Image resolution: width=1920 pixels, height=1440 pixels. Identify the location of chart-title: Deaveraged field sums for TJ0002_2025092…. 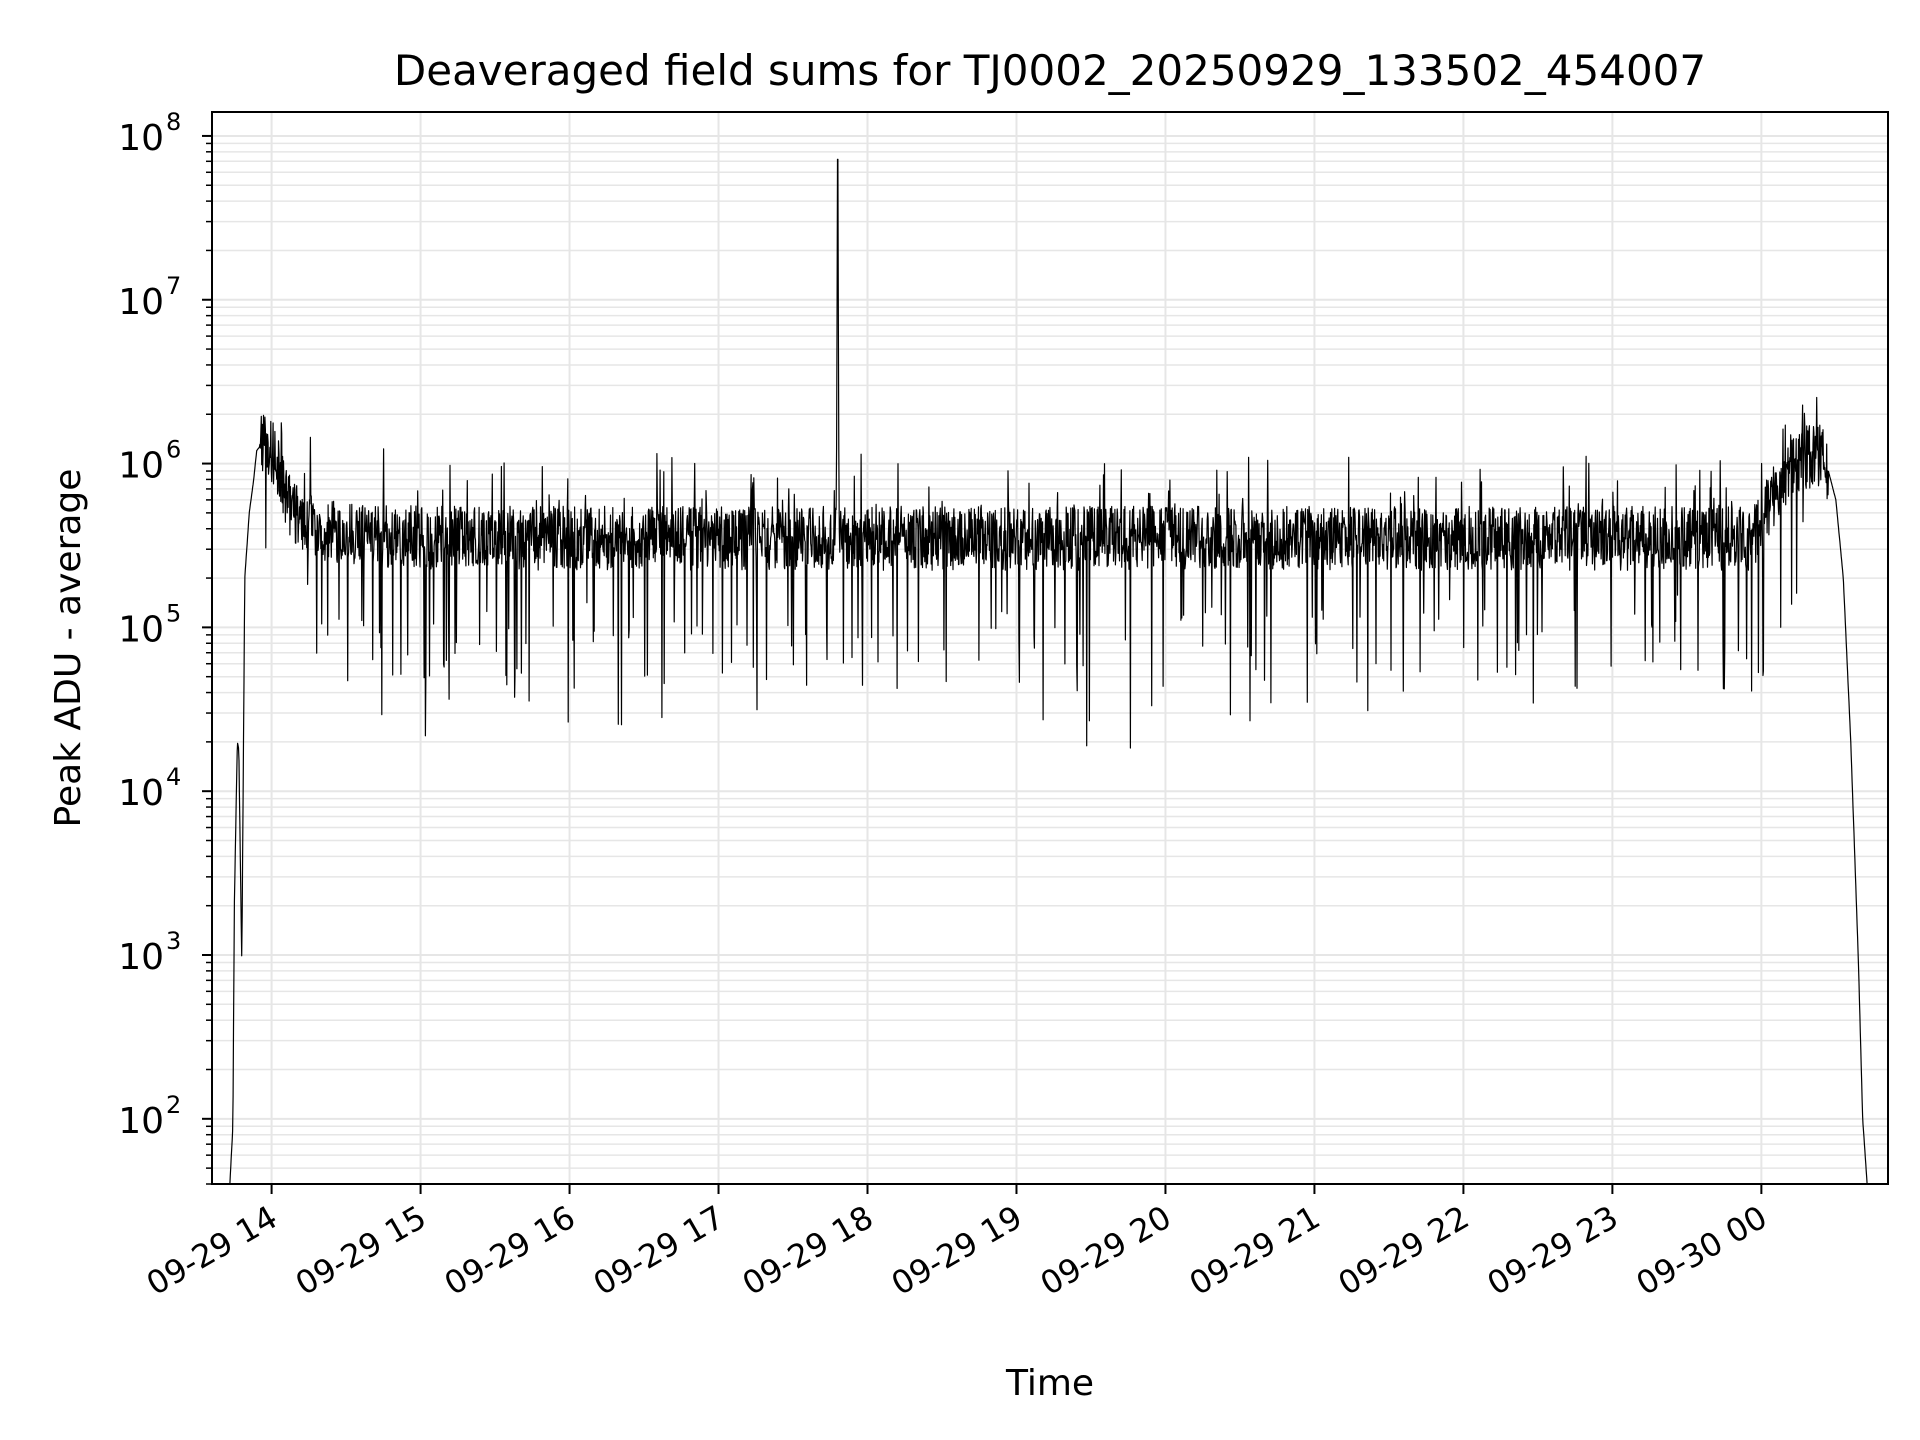
(1050, 70).